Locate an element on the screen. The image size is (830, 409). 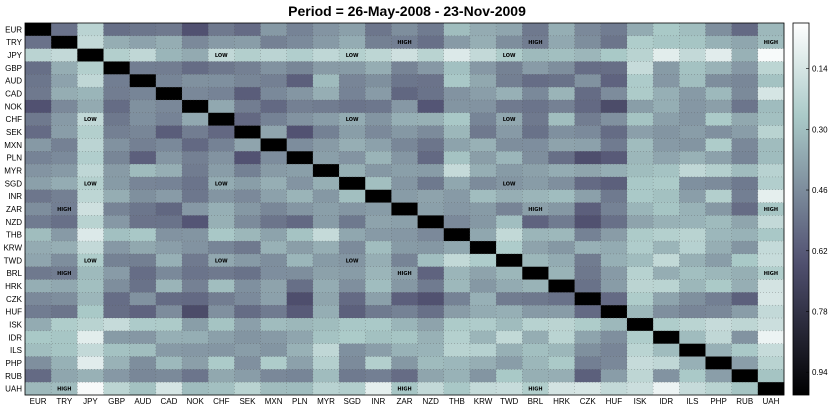
heatmap-cell-jpy-inr is located at coordinates (378, 55).